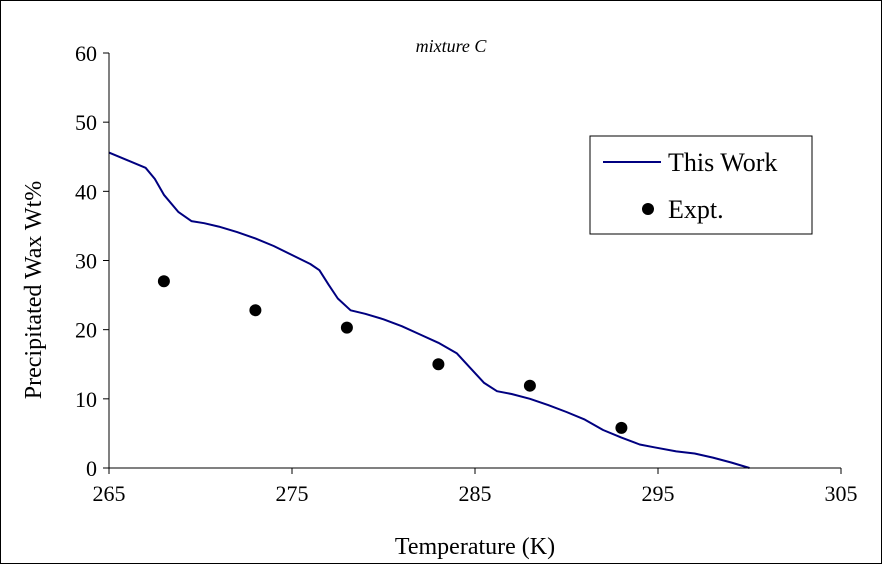 The width and height of the screenshot is (882, 565). I want to click on x-tick-label: 275, so click(292, 493).